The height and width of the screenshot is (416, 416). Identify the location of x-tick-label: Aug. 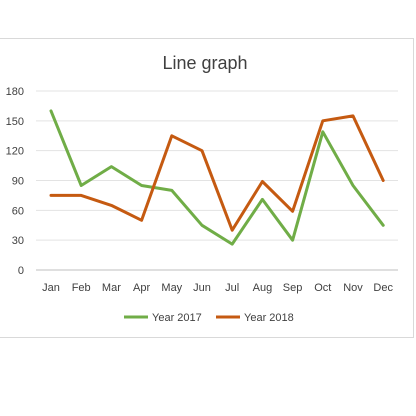
(263, 288).